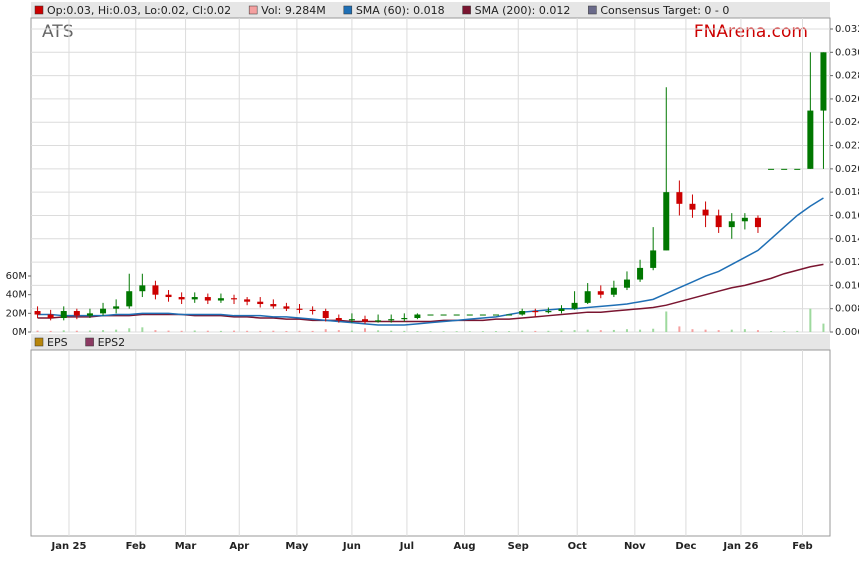 This screenshot has width=859, height=566. Describe the element at coordinates (186, 546) in the screenshot. I see `x-tick-label: Mar` at that location.